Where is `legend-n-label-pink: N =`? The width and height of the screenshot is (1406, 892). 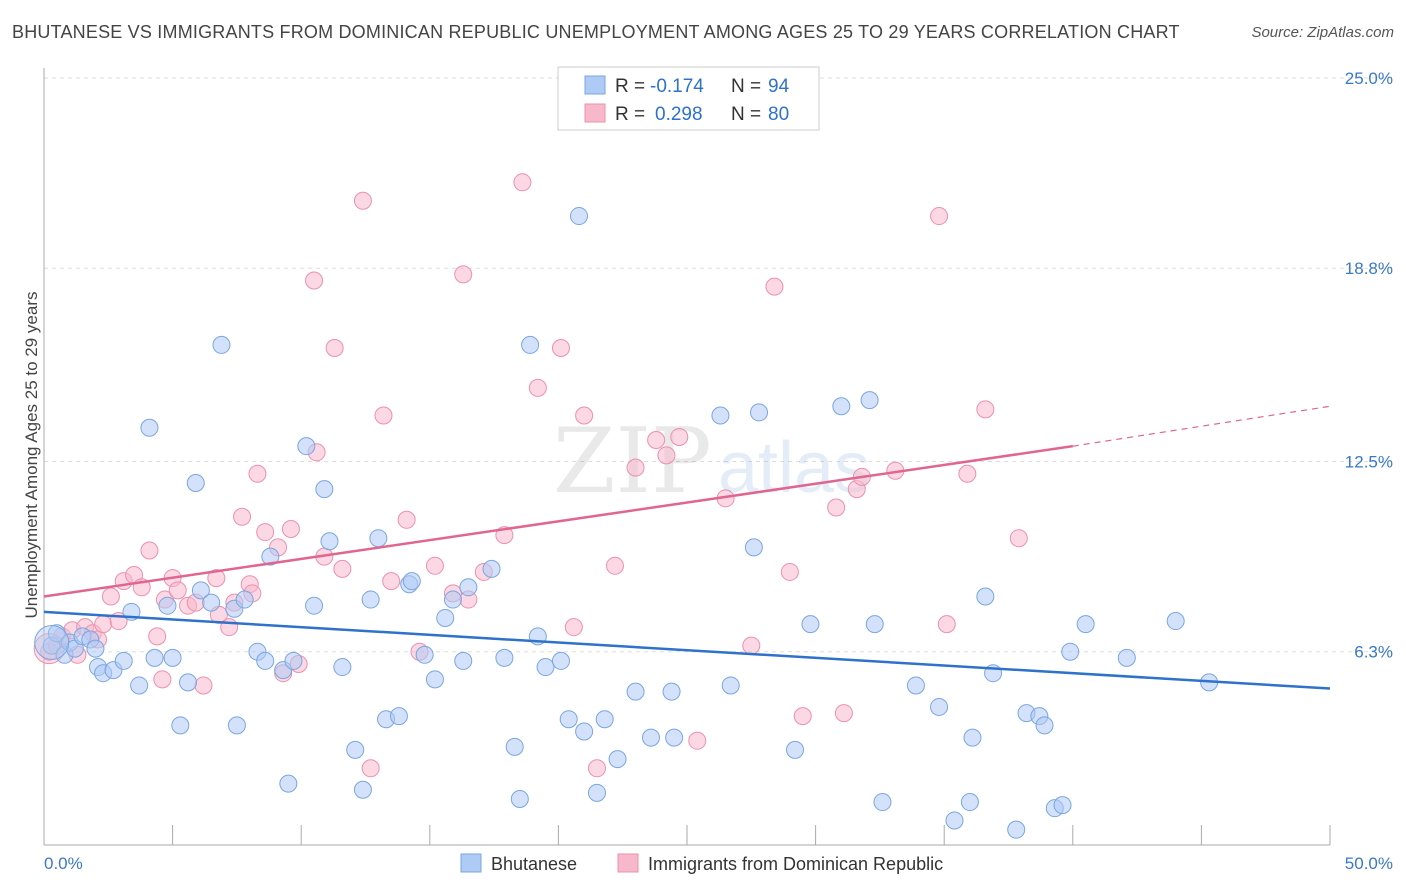
legend-n-label-pink: N = is located at coordinates (746, 114).